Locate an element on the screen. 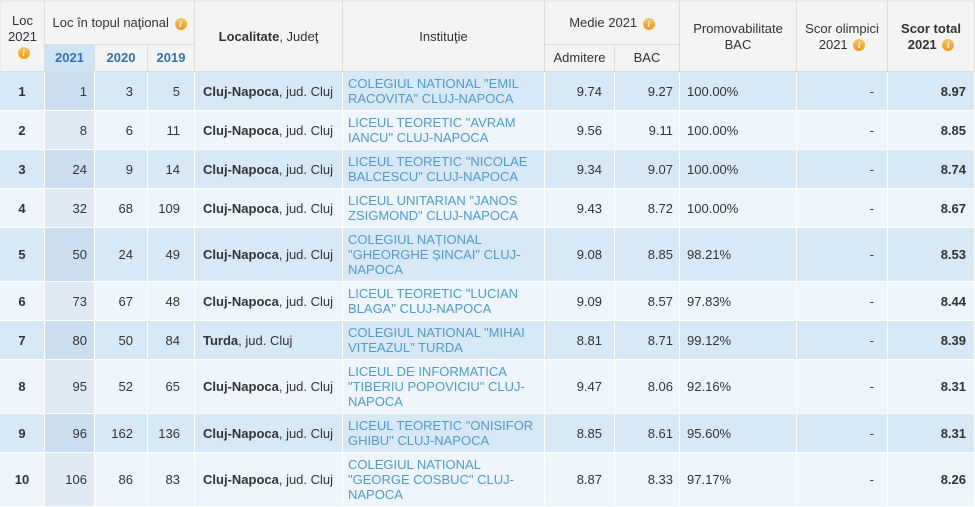 The width and height of the screenshot is (975, 507). admitere-cell: 9.74 is located at coordinates (580, 91).